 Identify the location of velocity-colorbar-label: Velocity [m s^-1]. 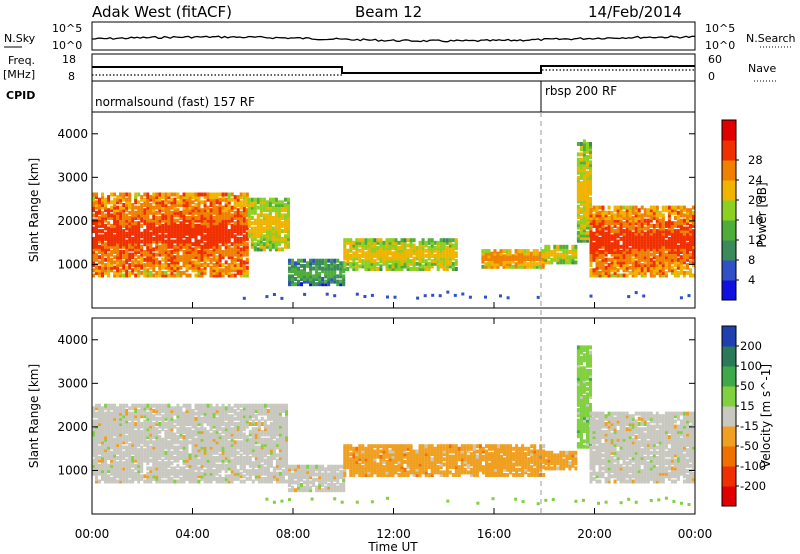
(766, 416).